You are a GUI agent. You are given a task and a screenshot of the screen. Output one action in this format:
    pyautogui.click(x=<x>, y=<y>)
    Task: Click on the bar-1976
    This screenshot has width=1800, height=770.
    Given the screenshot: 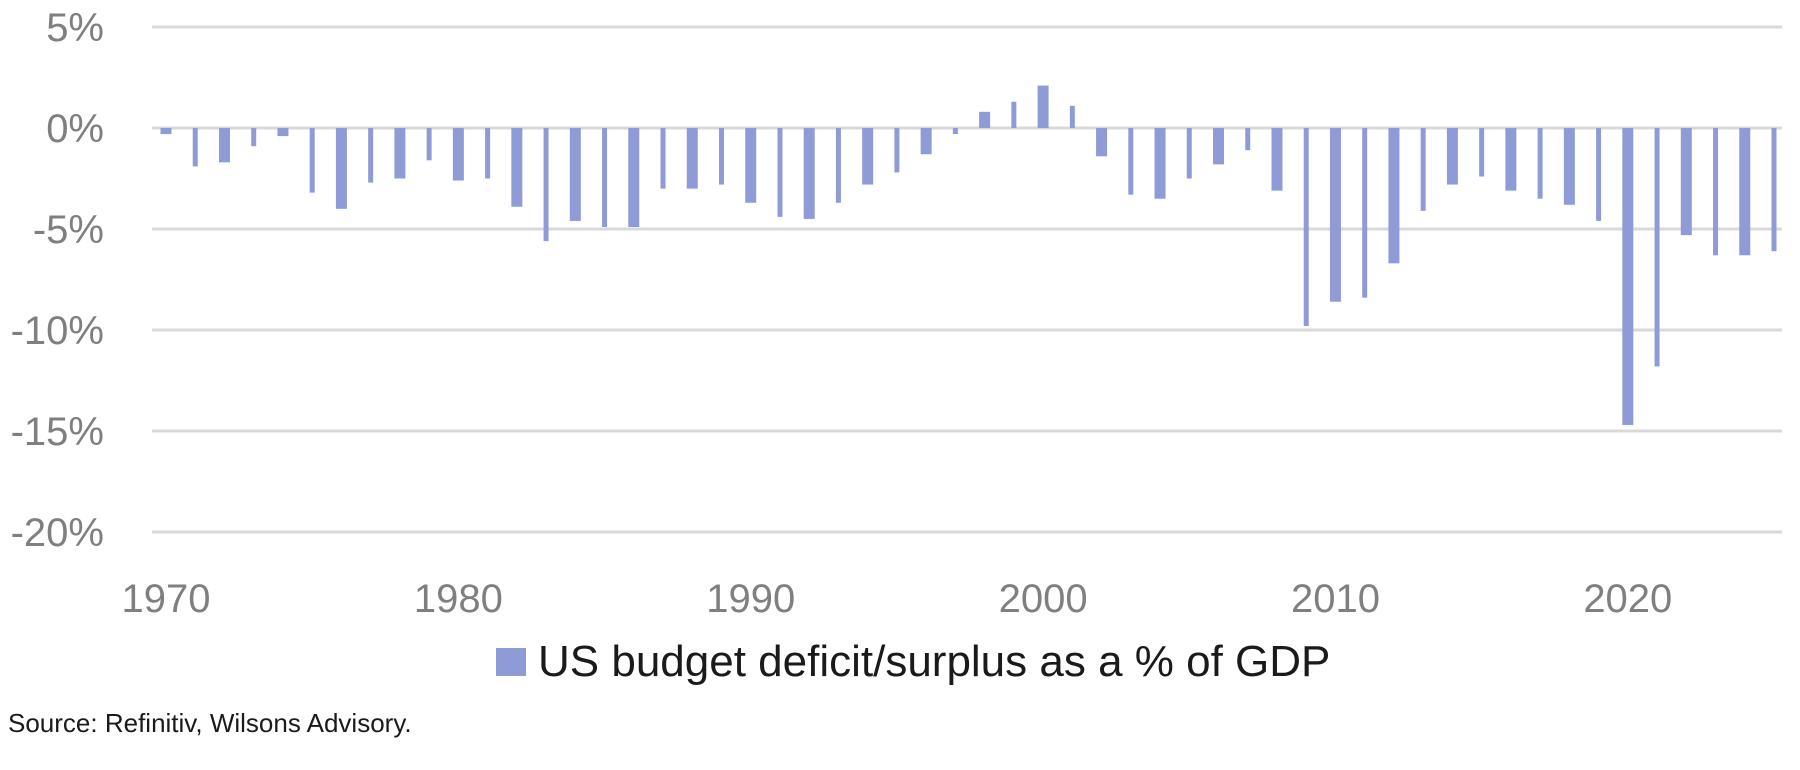 What is the action you would take?
    pyautogui.click(x=341, y=168)
    